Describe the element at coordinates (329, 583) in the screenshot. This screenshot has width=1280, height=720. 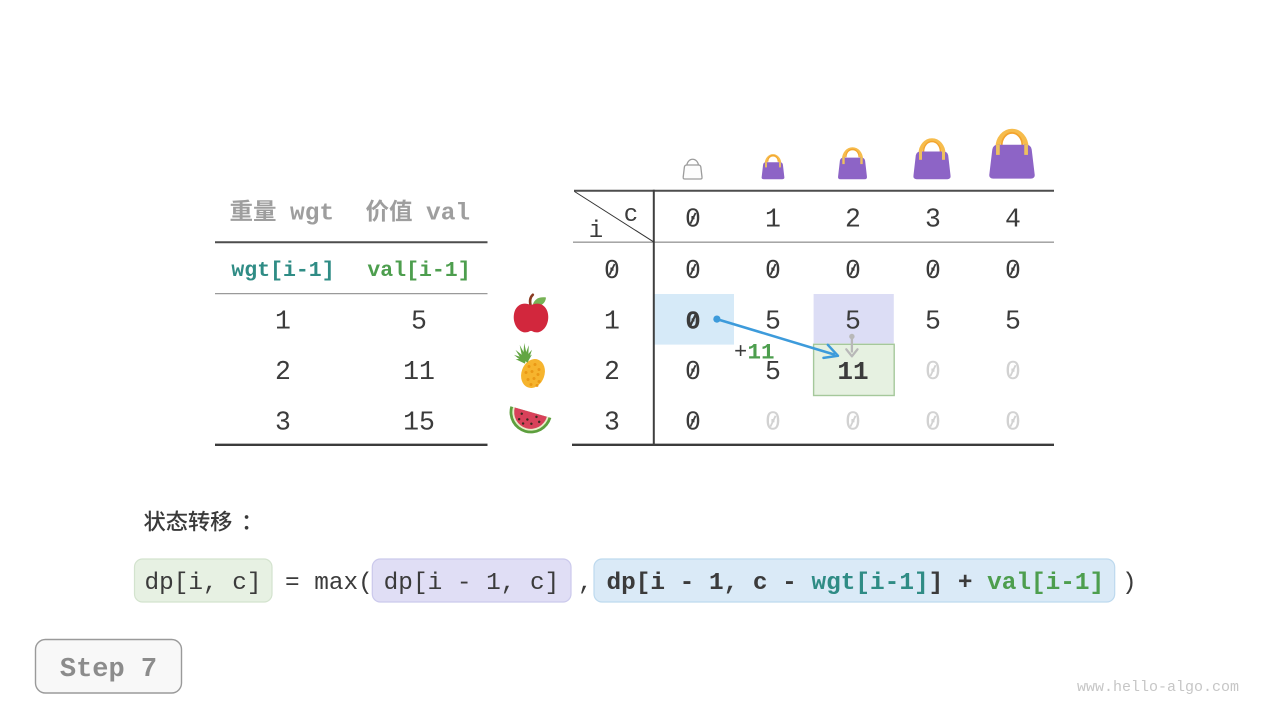
I see `svg-text: = max(` at that location.